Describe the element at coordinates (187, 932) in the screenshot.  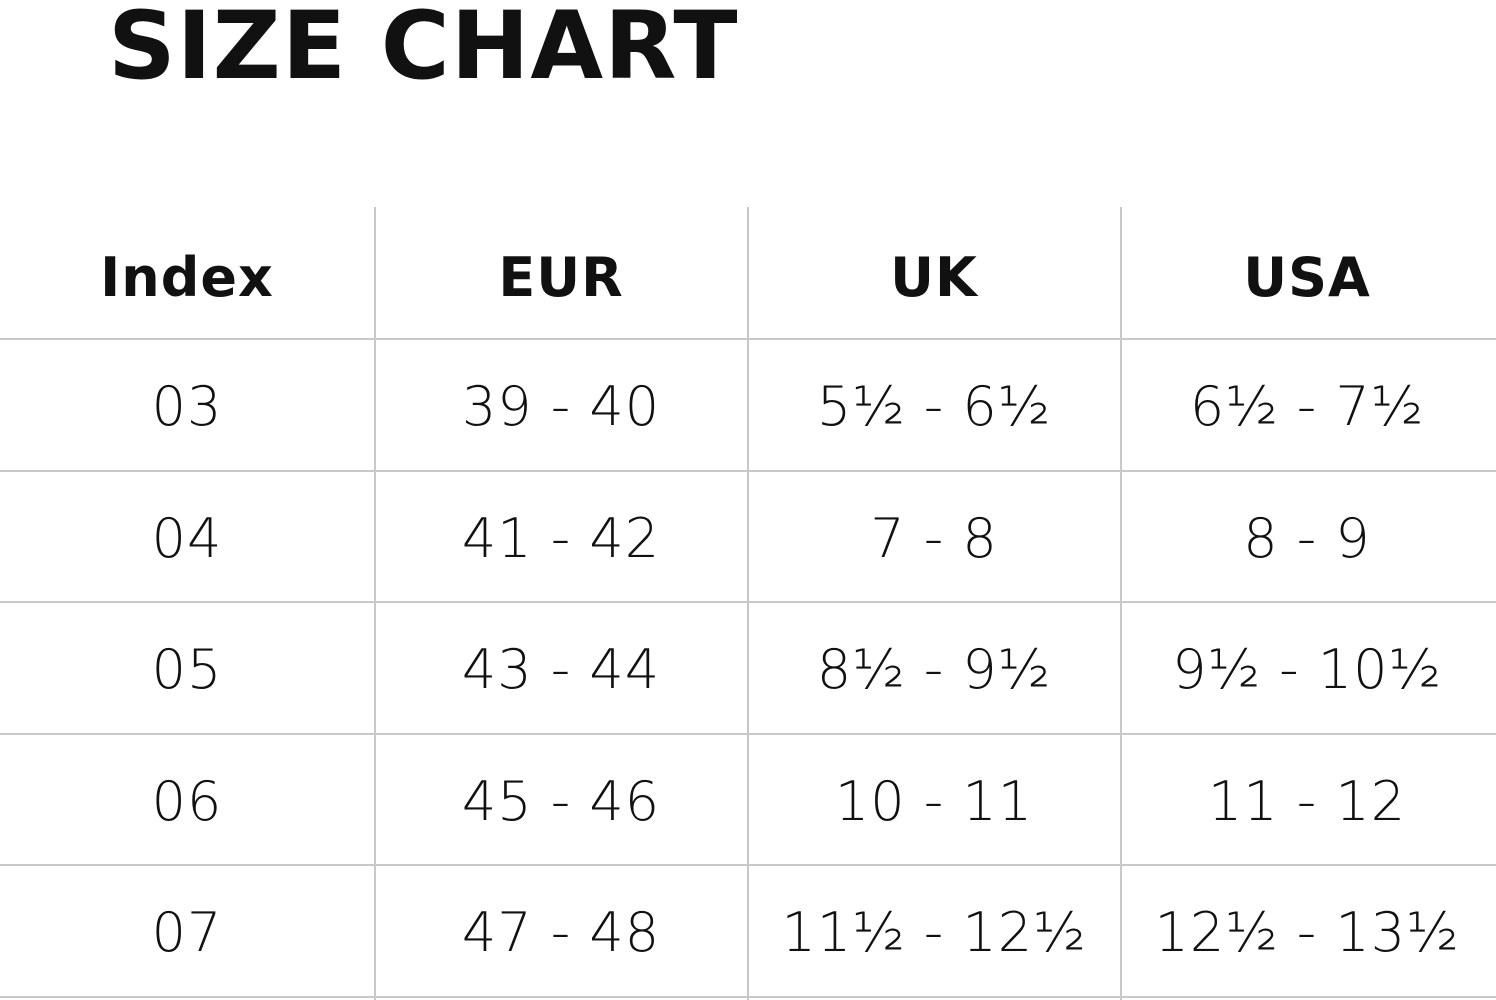
I see `table-cell: 07` at that location.